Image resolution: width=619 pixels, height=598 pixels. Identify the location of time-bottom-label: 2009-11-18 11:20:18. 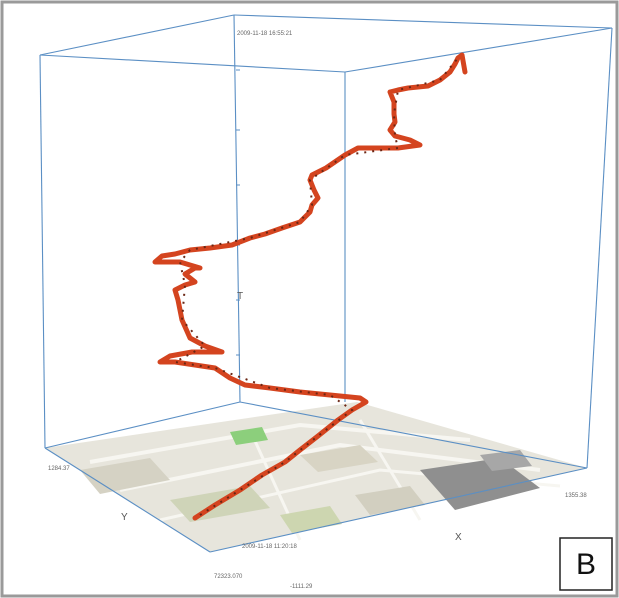
(269, 547).